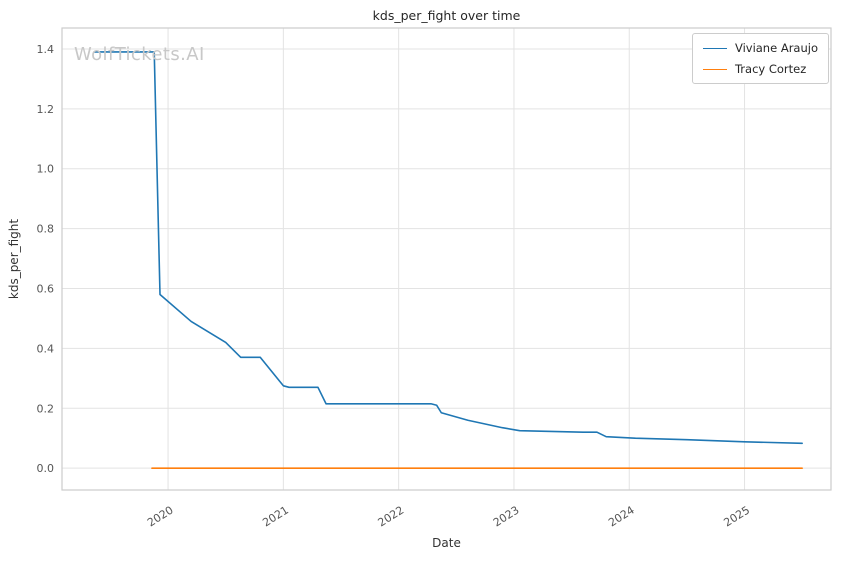 This screenshot has height=561, width=844. Describe the element at coordinates (160, 517) in the screenshot. I see `x-tick-label: 2020` at that location.